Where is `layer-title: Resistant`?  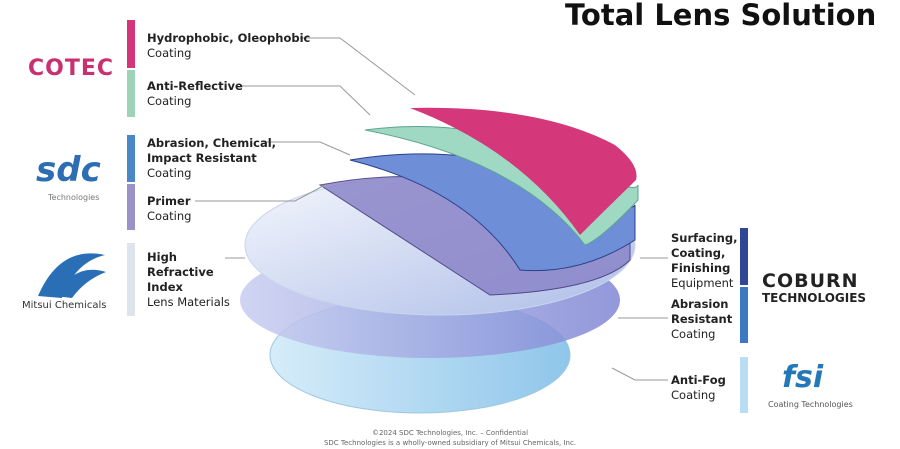
layer-title: Resistant is located at coordinates (702, 319).